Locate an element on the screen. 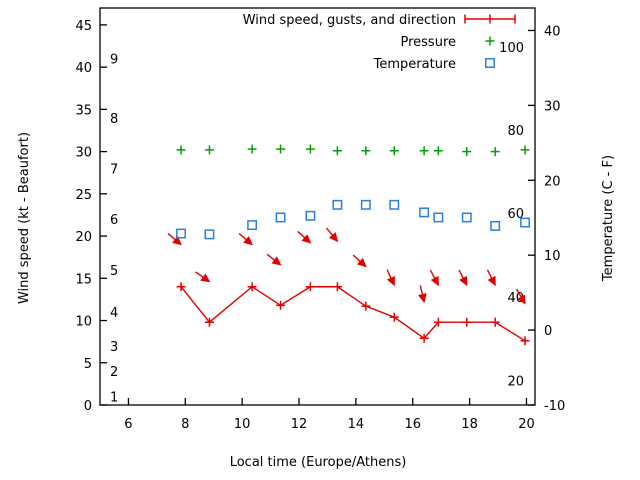 This screenshot has height=480, width=640. left-axis-kt-label: 0 is located at coordinates (88, 406).